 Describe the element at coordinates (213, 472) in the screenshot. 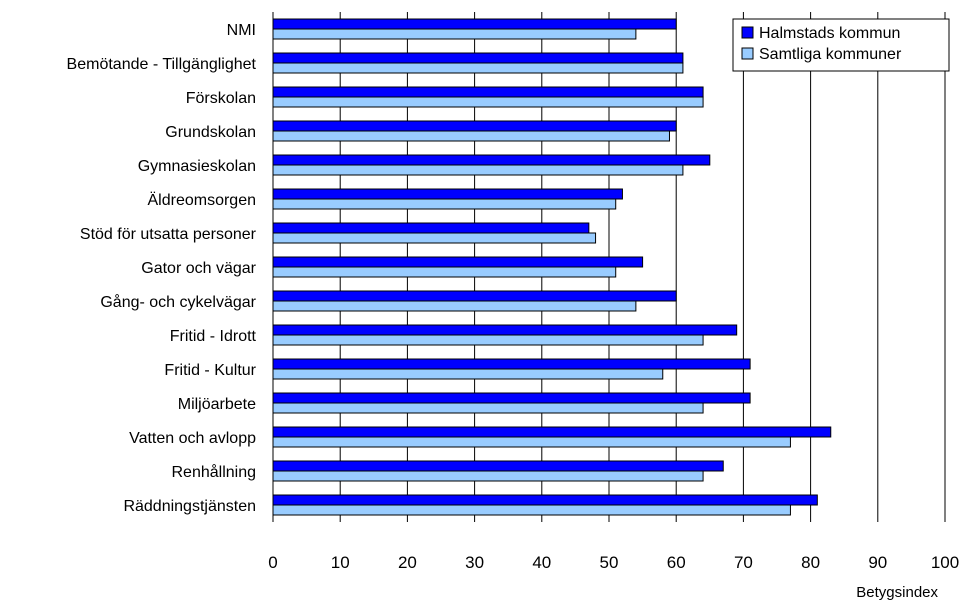

I see `category-label-14: Renhållning` at that location.